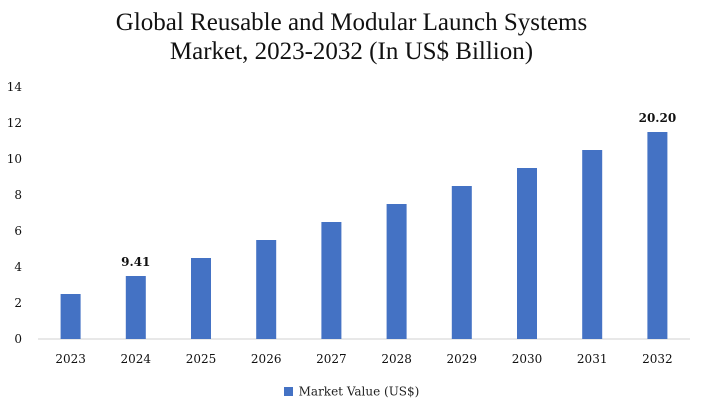 The width and height of the screenshot is (703, 414). Describe the element at coordinates (351, 51) in the screenshot. I see `chart-title-line-2: Market, 2023-2032 (In US$ Billion)` at that location.